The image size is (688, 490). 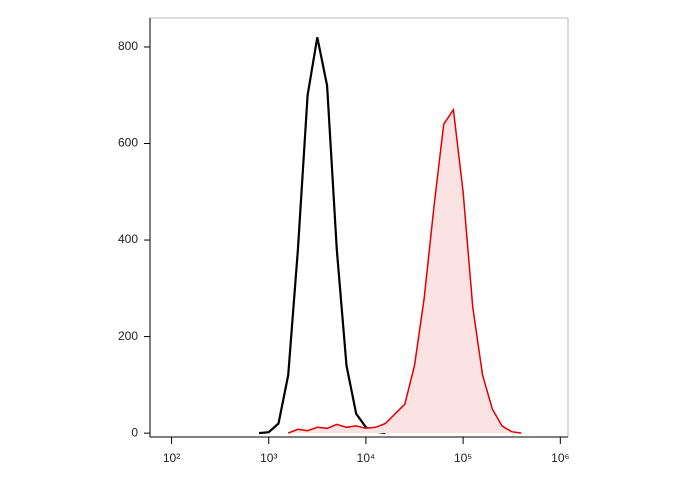 I want to click on y-tick-label: 800, so click(x=128, y=46).